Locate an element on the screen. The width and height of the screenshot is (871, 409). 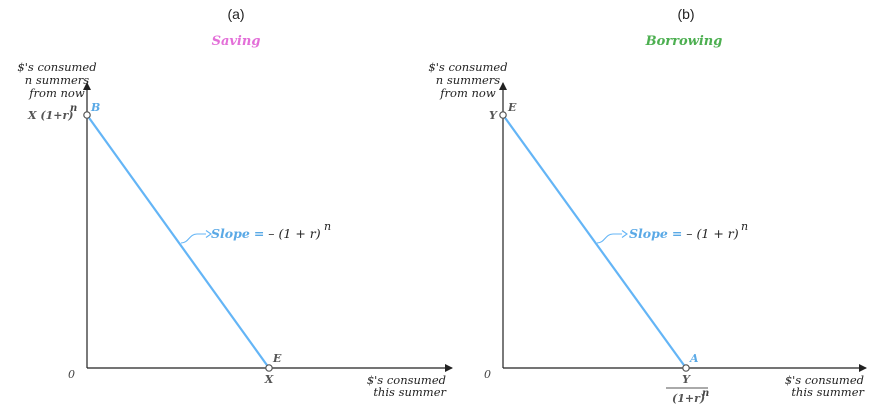
panel-b-budget-line is located at coordinates (594, 241).